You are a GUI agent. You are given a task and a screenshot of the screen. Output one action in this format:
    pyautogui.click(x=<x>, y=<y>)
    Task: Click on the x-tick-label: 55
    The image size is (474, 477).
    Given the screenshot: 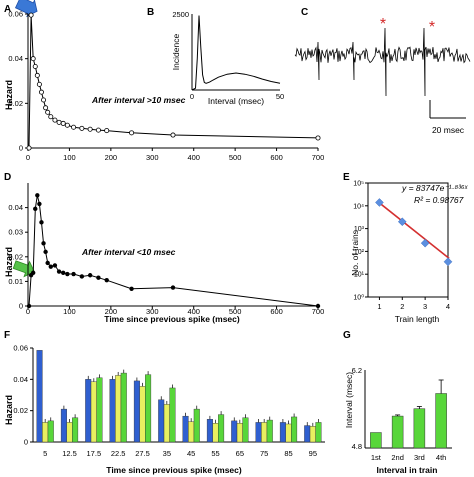 What is the action you would take?
    pyautogui.click(x=215, y=453)
    